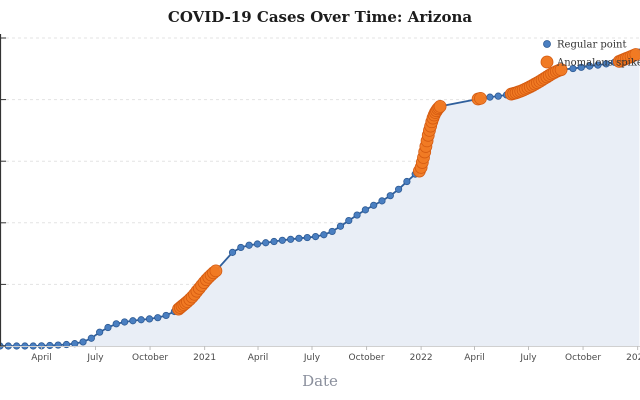 The height and width of the screenshot is (400, 640). Describe the element at coordinates (421, 358) in the screenshot. I see `x-tick-label: 2022` at that location.